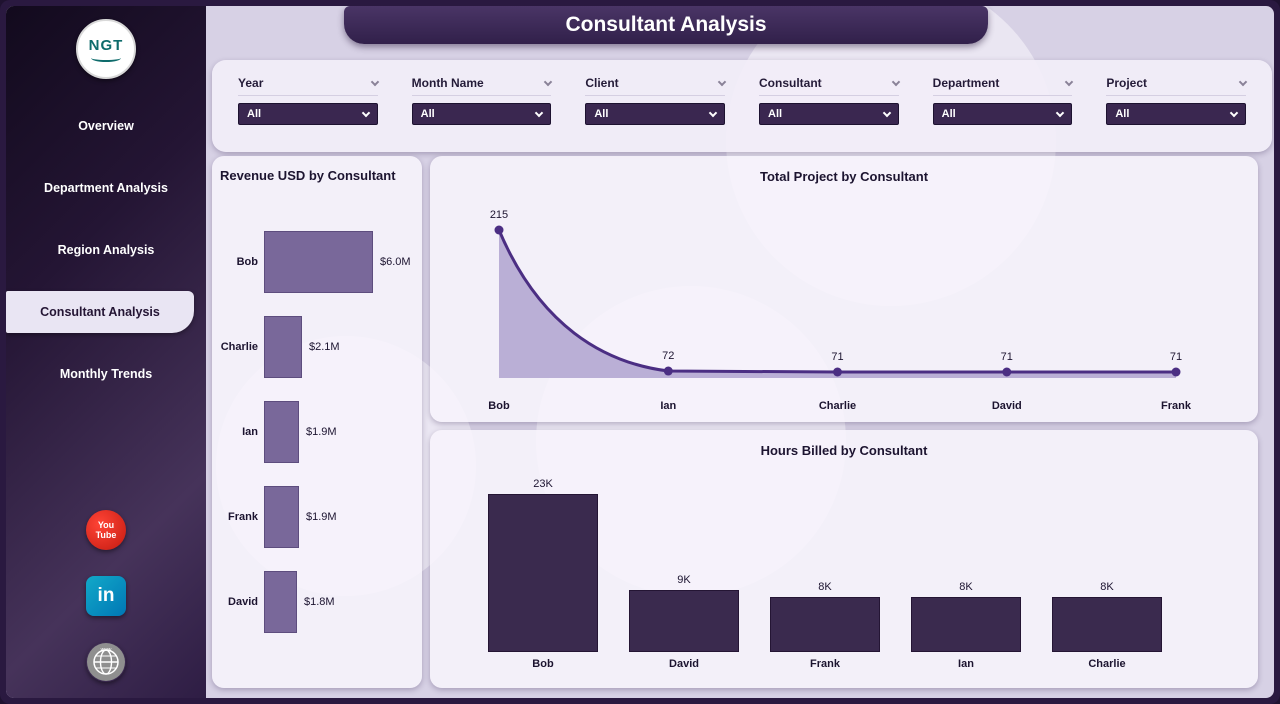  I want to click on revenue-bar-row: Ian $1.9M, so click(317, 431).